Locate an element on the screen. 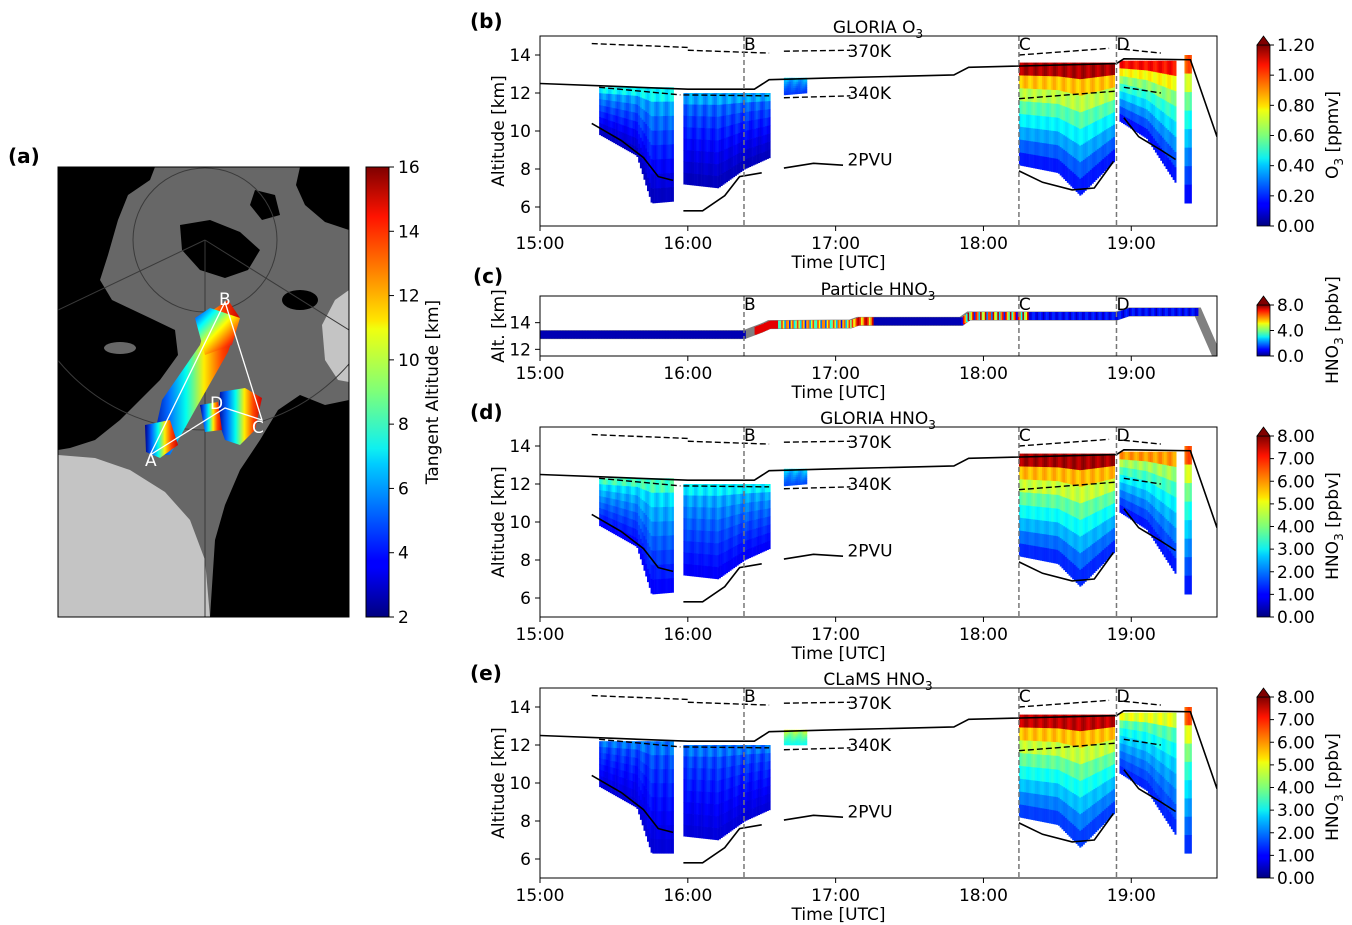 This screenshot has height=925, width=1352. isentrope-340k is located at coordinates (640, 482).